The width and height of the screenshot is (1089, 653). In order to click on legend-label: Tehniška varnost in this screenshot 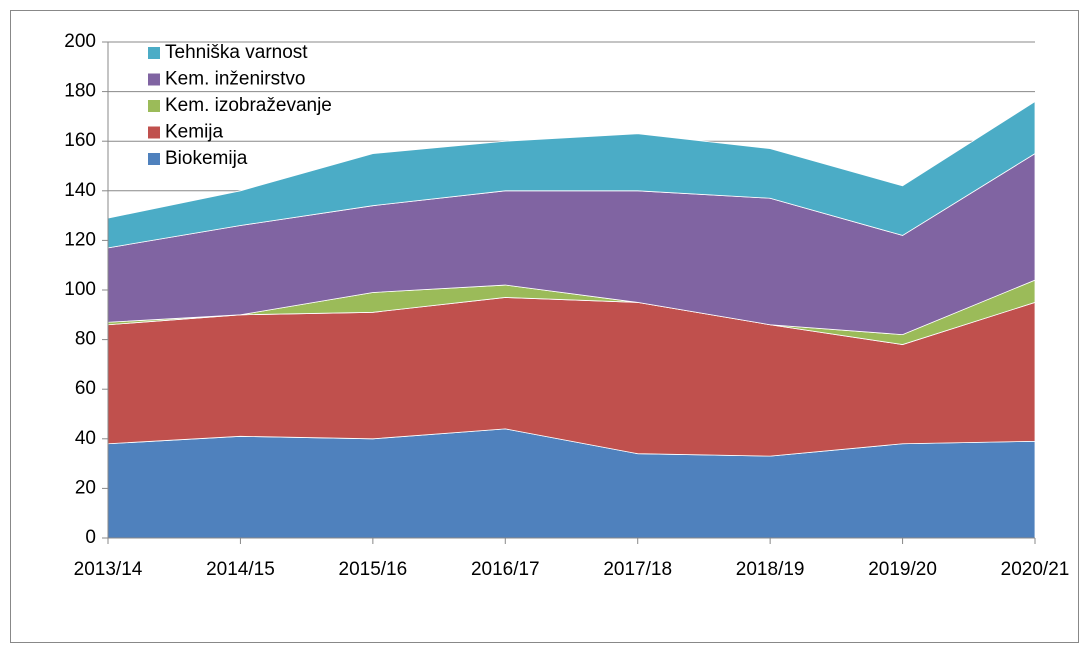, I will do `click(236, 52)`.